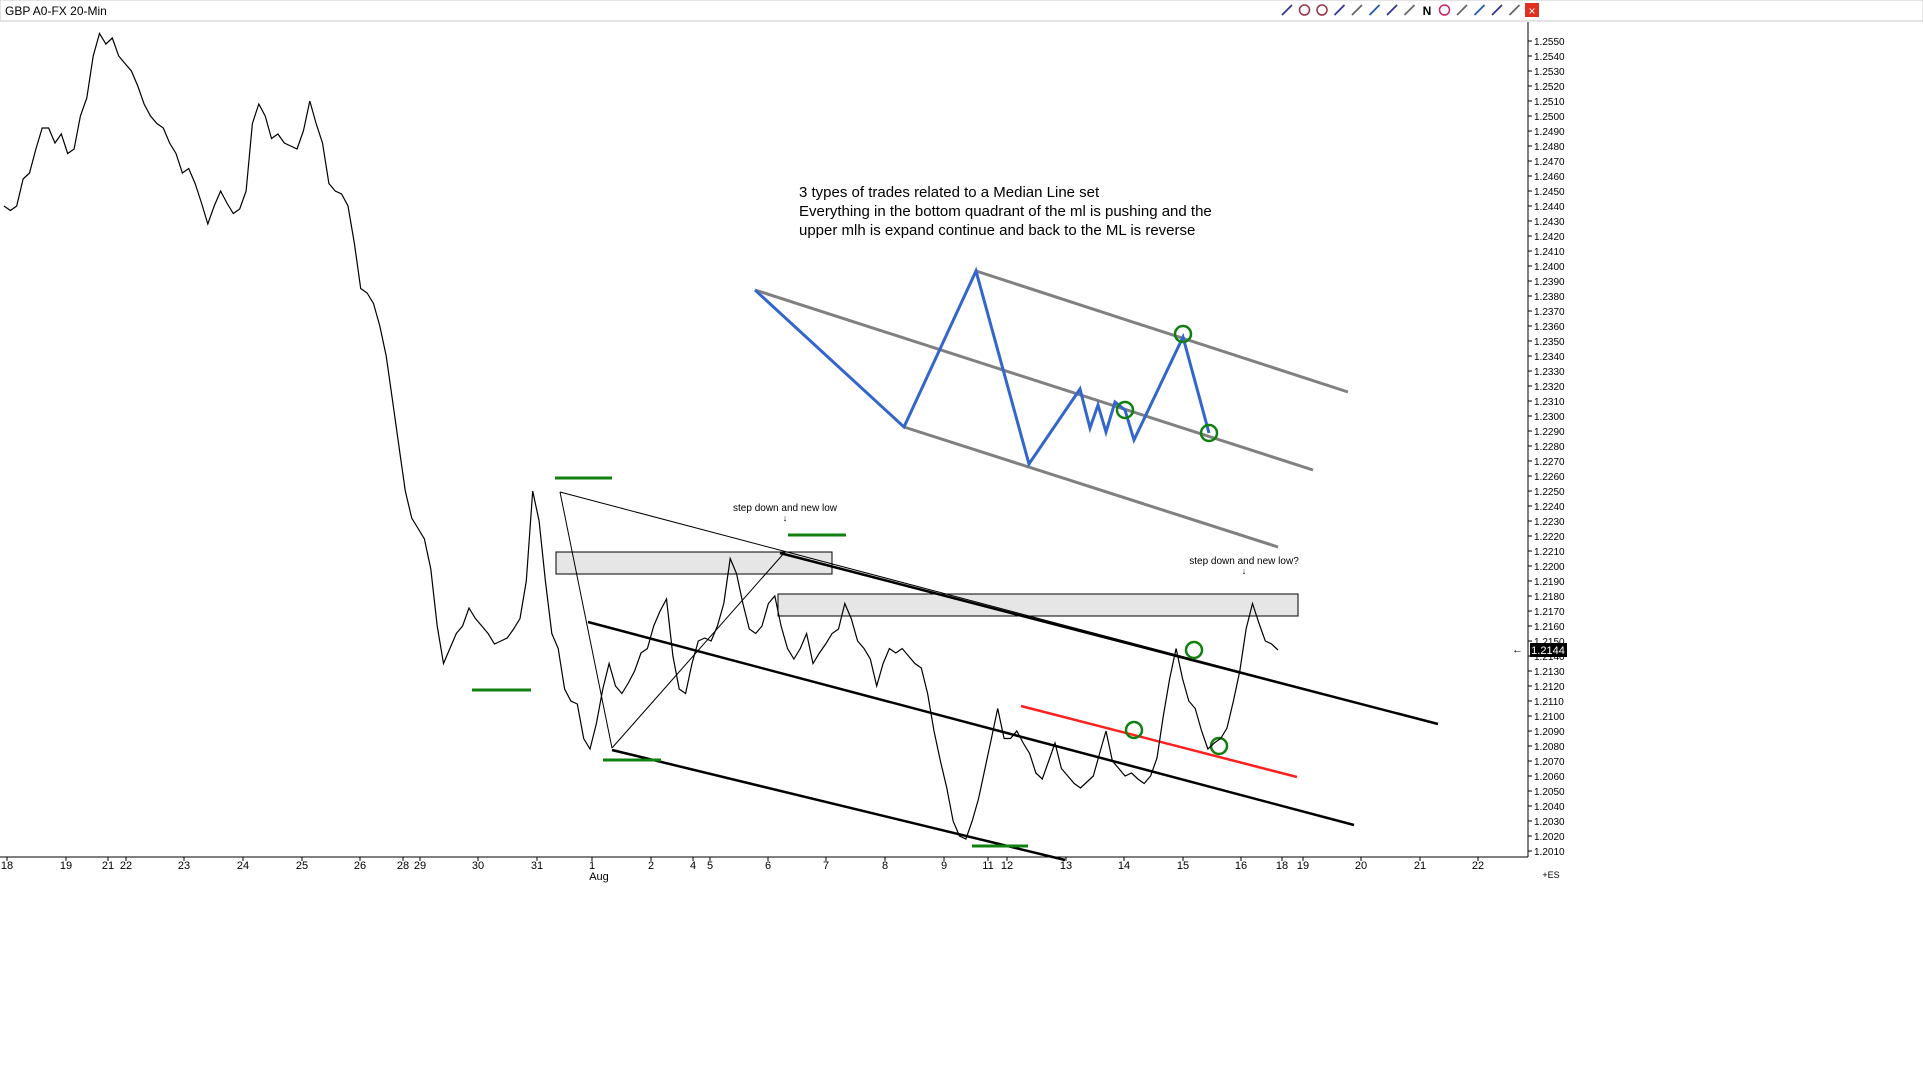 The height and width of the screenshot is (1083, 1923). Describe the element at coordinates (1549, 252) in the screenshot. I see `y-tick-label: 1.2410` at that location.